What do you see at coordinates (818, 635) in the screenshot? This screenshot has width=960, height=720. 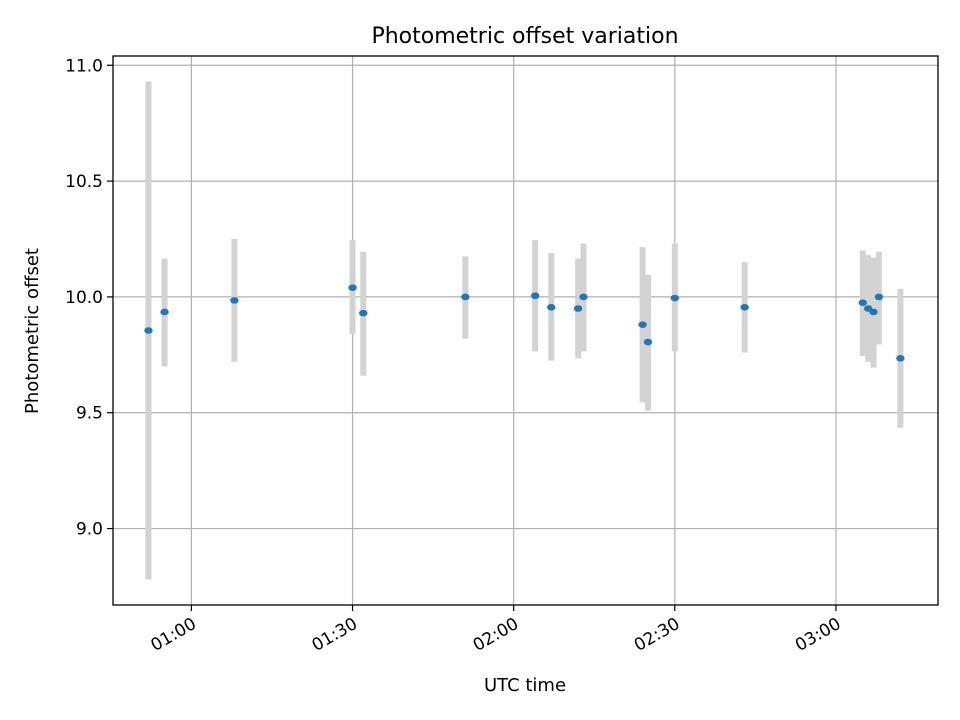 I see `x-tick-label: 03:00` at bounding box center [818, 635].